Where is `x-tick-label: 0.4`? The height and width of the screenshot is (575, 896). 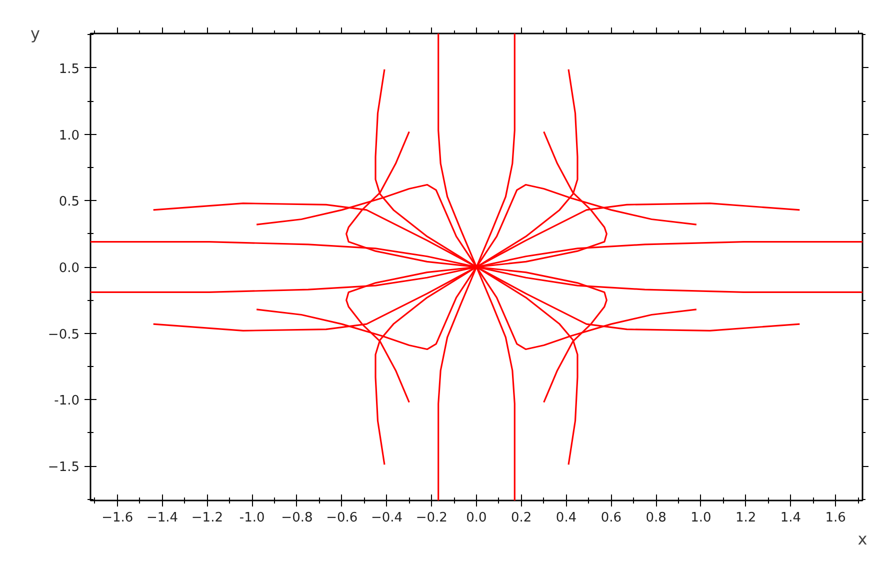 x-tick-label: 0.4 is located at coordinates (566, 518).